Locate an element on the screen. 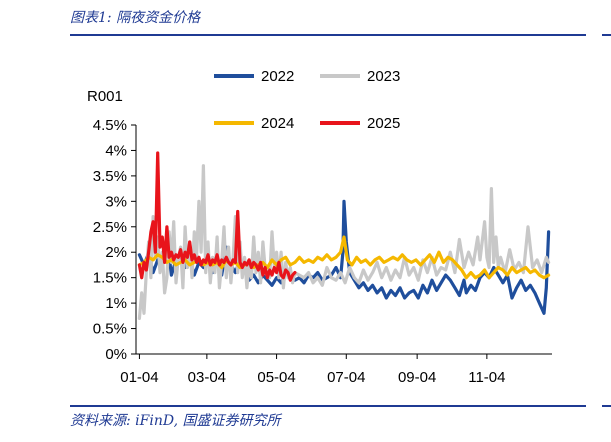 Image resolution: width=611 pixels, height=442 pixels. series-line-2025 is located at coordinates (217, 216).